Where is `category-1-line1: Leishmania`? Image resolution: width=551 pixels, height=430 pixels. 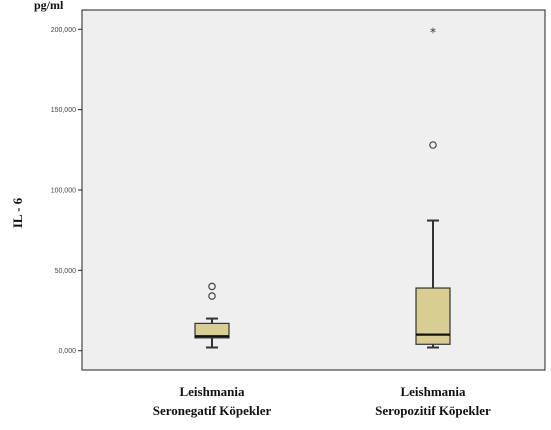
category-1-line1: Leishmania is located at coordinates (433, 391).